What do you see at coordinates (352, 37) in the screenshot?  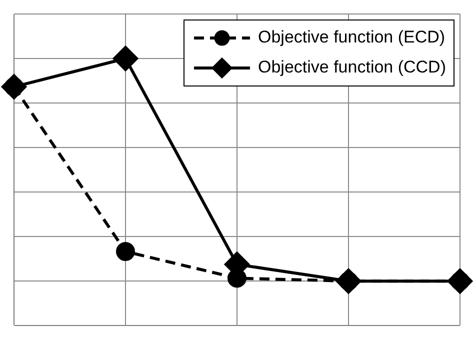 I see `legend-label: Objective function (ECD)` at bounding box center [352, 37].